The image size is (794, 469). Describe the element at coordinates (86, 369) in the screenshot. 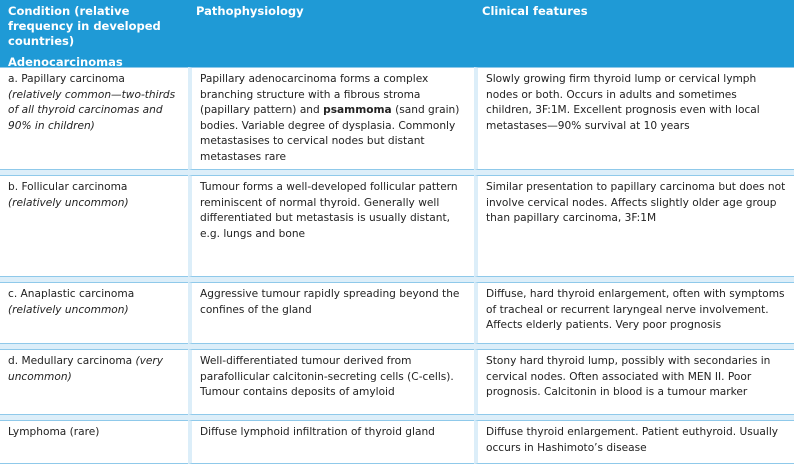

I see `cell-text: (very uncommon)` at that location.